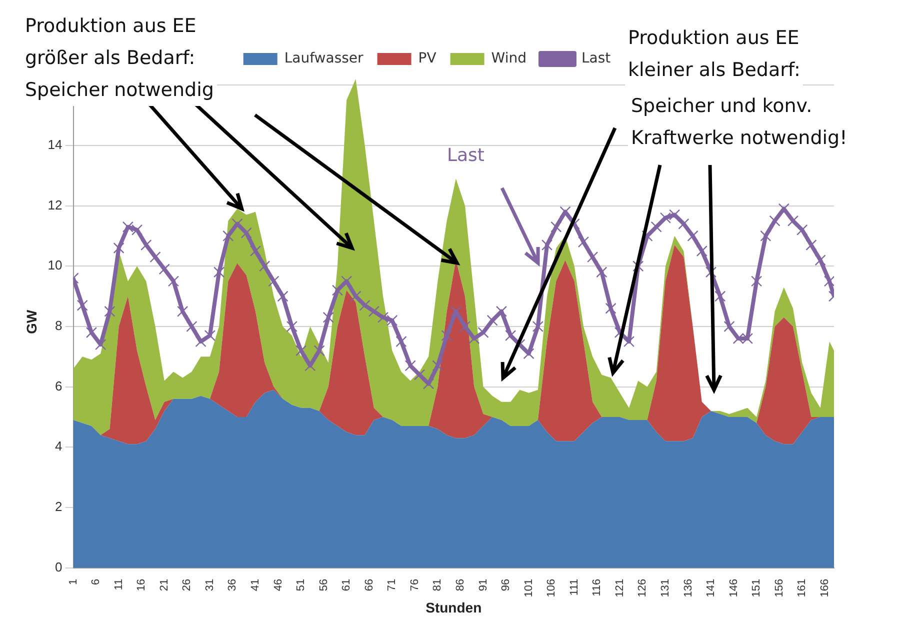  Describe the element at coordinates (278, 585) in the screenshot. I see `x-tick-label: 46` at that location.